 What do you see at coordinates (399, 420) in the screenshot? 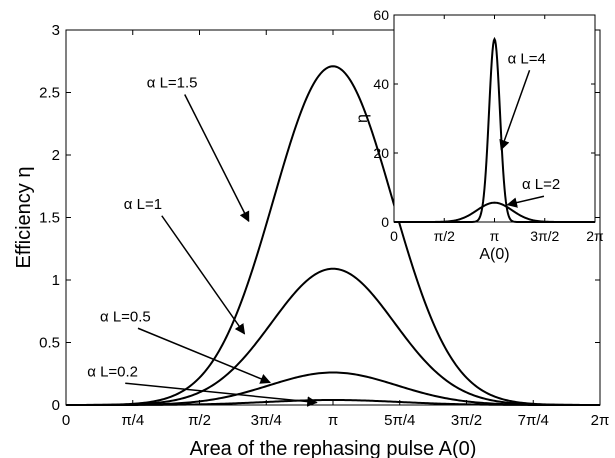
I see `x-tick-label: 5π/4` at bounding box center [399, 420].